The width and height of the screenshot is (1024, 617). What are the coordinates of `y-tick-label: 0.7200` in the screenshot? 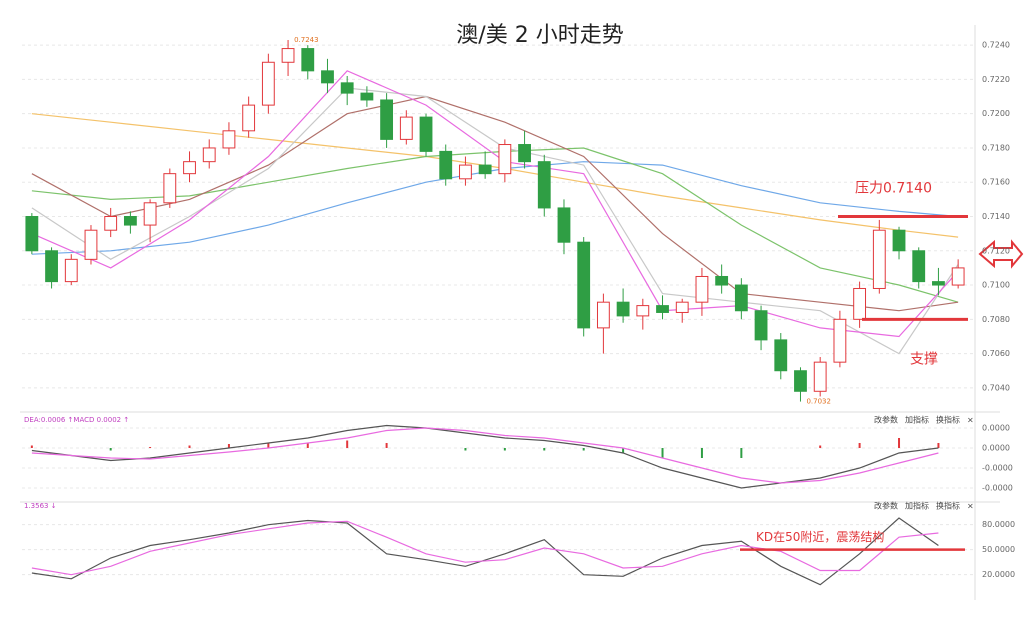 It's located at (996, 113).